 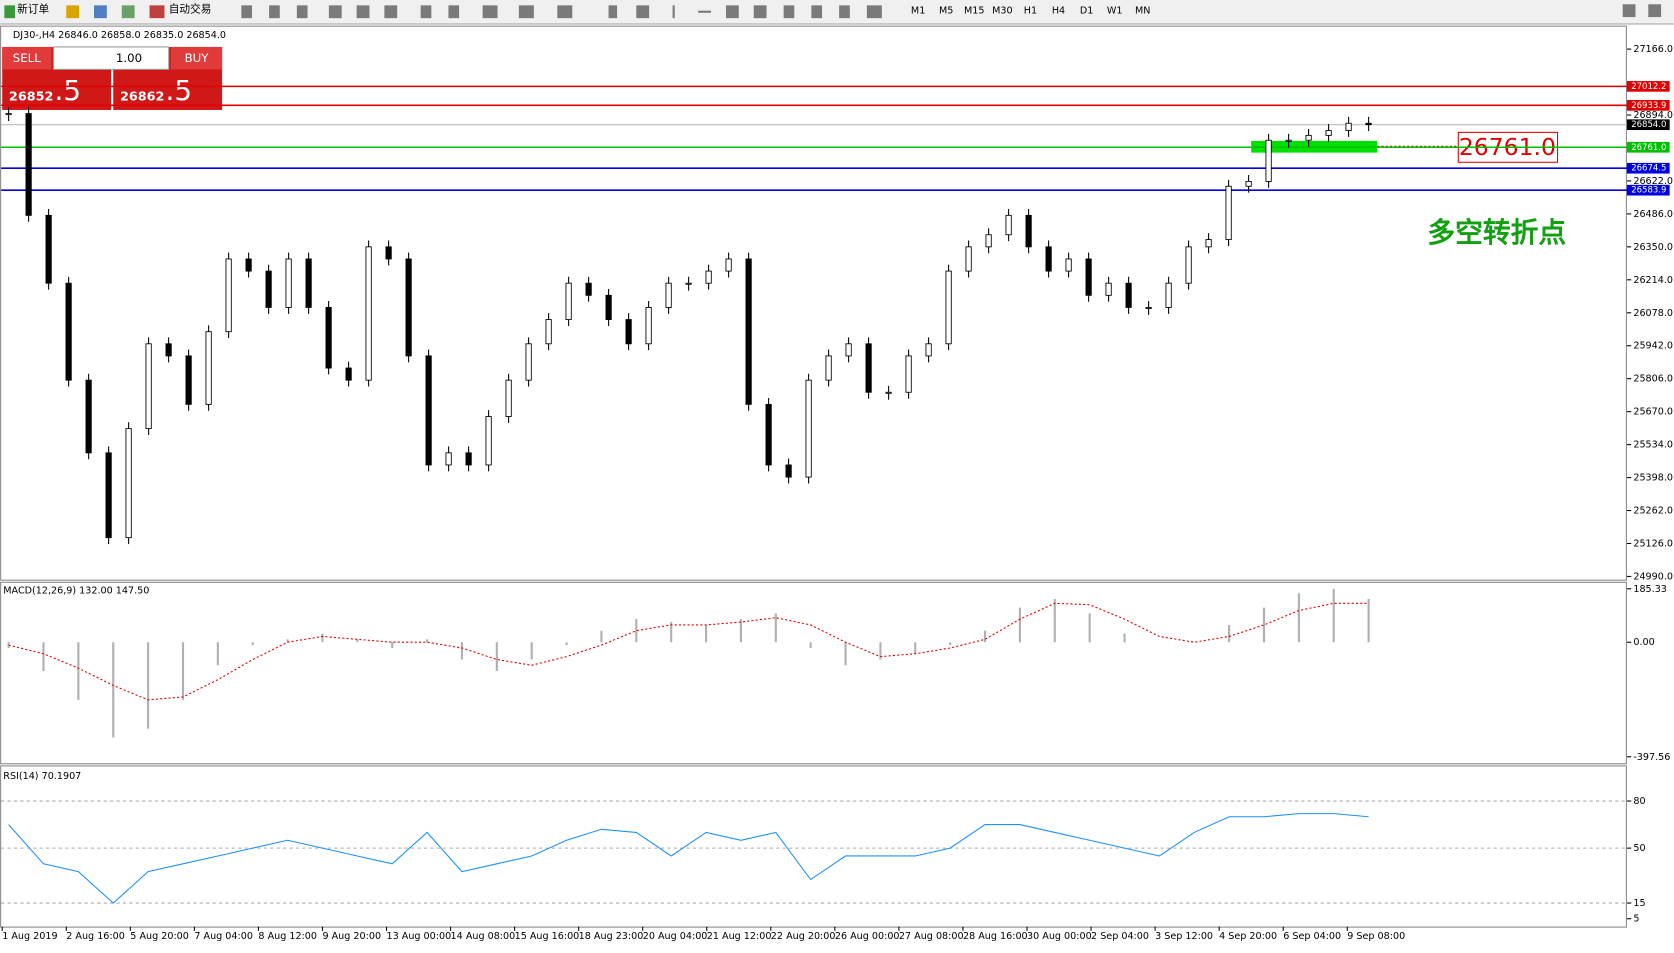 I want to click on buy-tab, so click(x=196, y=58).